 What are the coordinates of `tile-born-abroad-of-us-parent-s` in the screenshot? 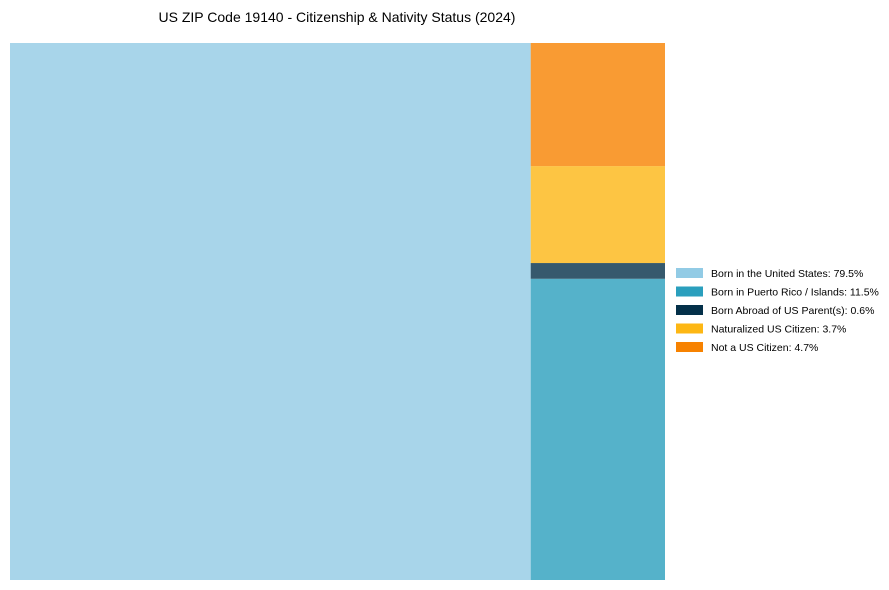 It's located at (597, 271).